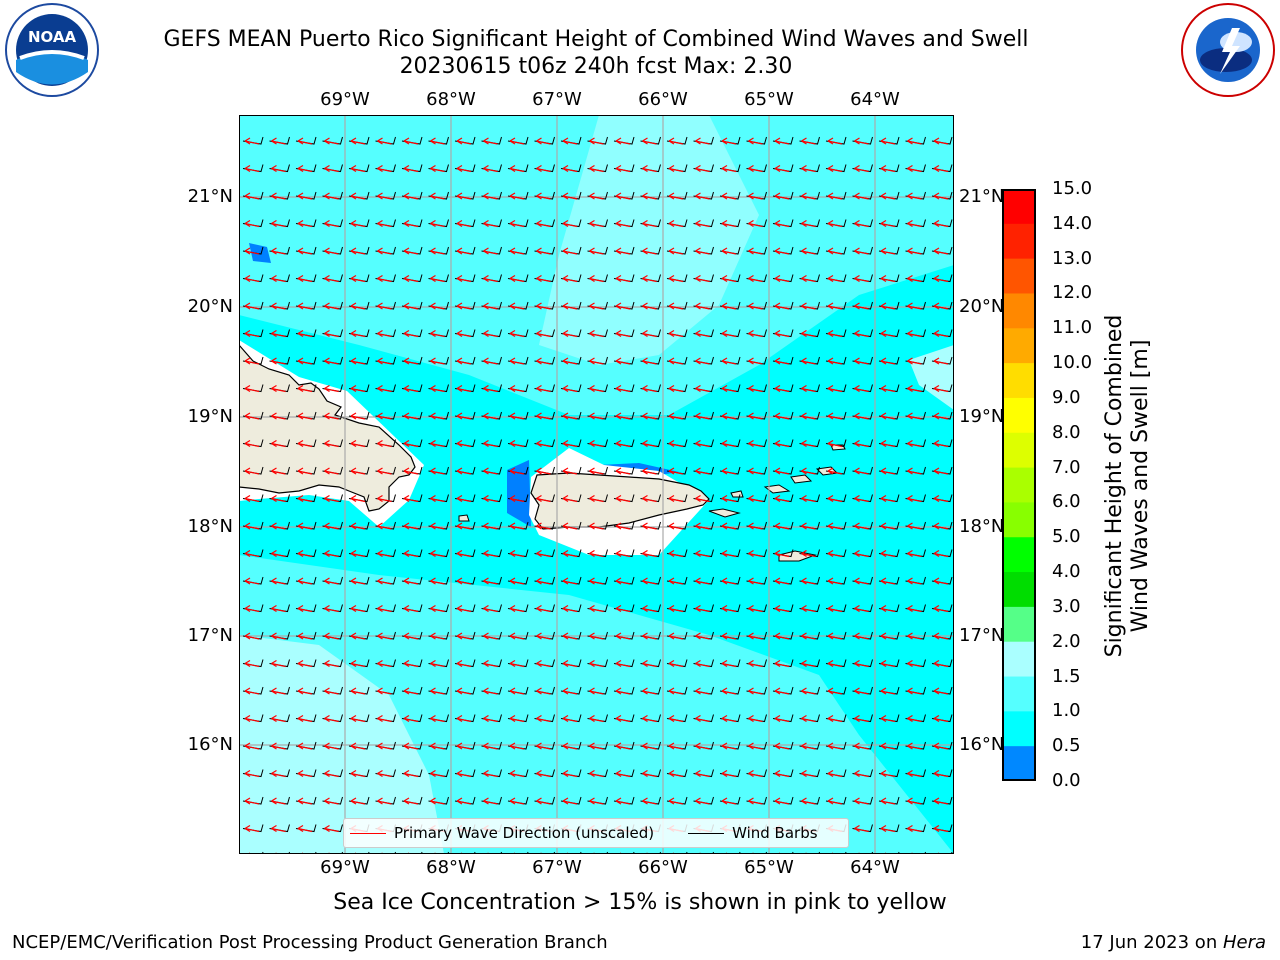  Describe the element at coordinates (982, 196) in the screenshot. I see `lat-label-right: 21°N` at that location.